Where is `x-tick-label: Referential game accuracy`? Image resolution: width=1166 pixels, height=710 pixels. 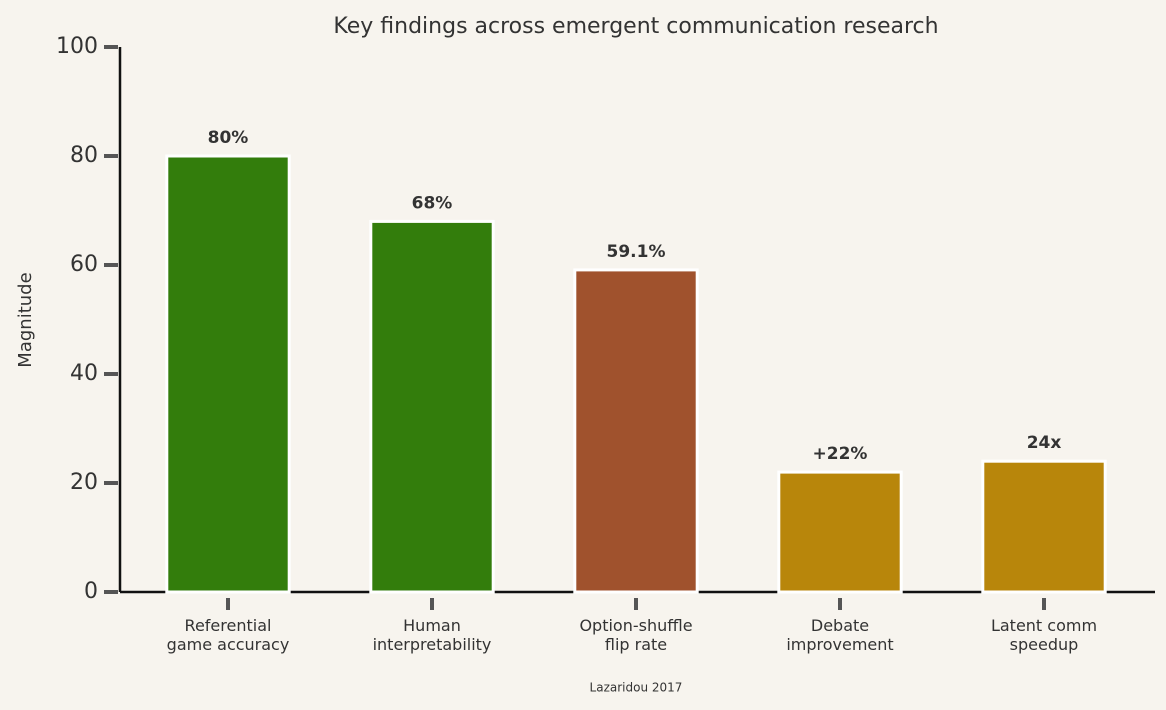 x-tick-label: Referential game accuracy is located at coordinates (228, 635).